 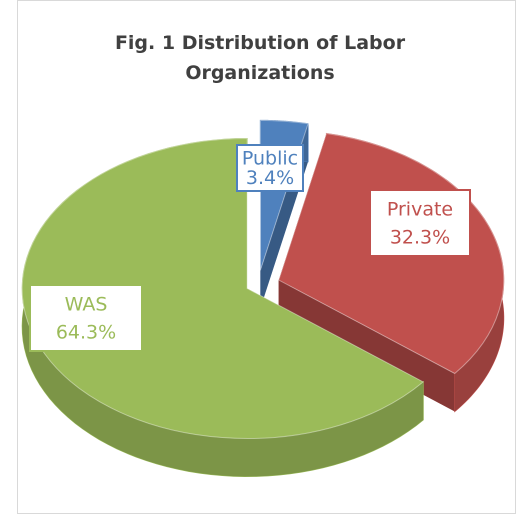 What do you see at coordinates (420, 238) in the screenshot?
I see `value-label: 32.3%` at bounding box center [420, 238].